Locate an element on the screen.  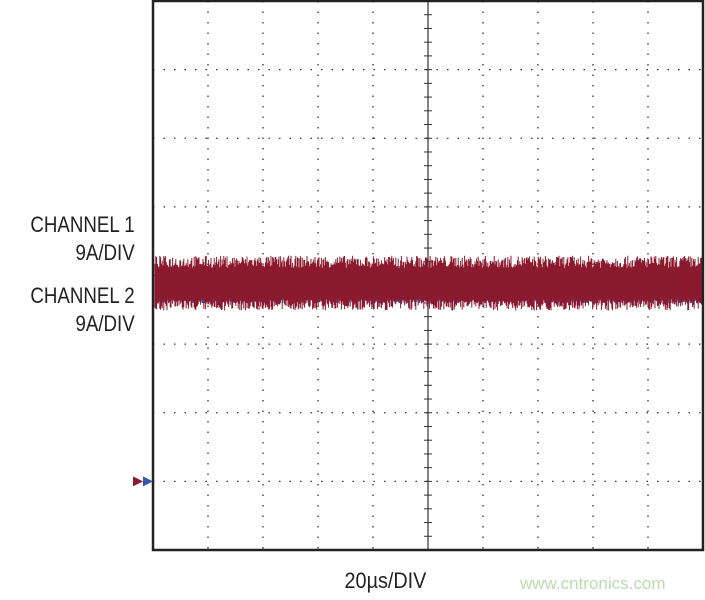
channel-1-scale: 9A/DIV is located at coordinates (105, 252).